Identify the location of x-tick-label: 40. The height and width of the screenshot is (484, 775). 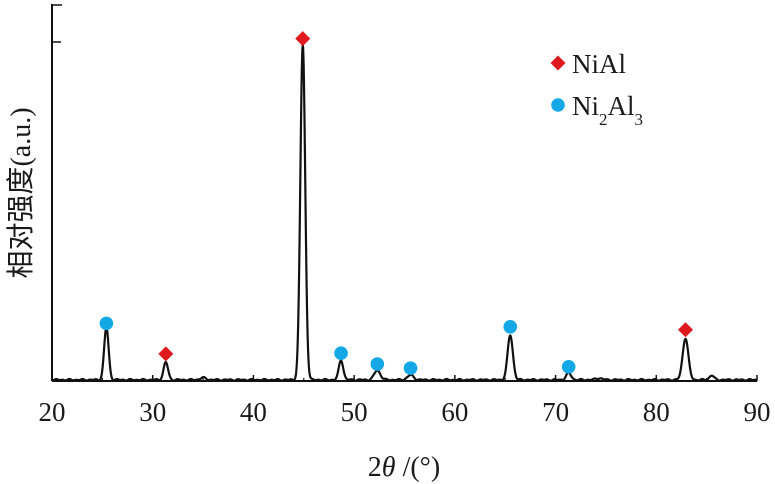
(253, 412).